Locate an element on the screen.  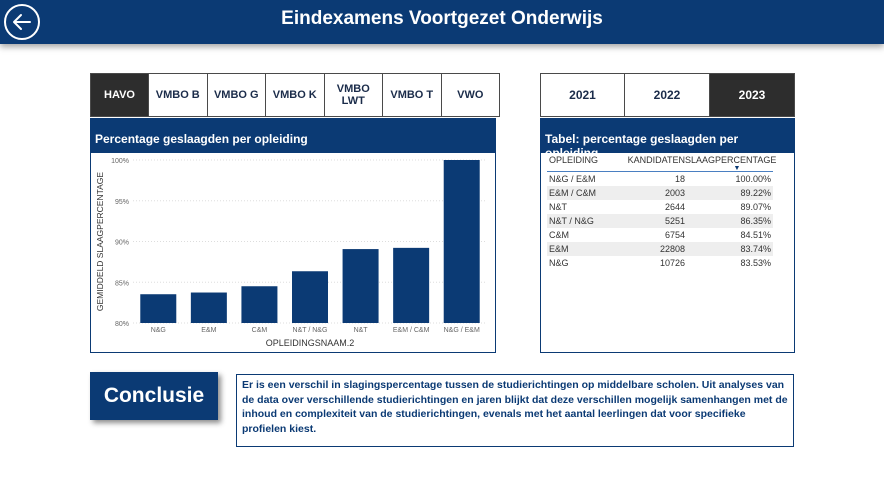
table-cell-opleiding: N&G / E&M is located at coordinates (572, 179).